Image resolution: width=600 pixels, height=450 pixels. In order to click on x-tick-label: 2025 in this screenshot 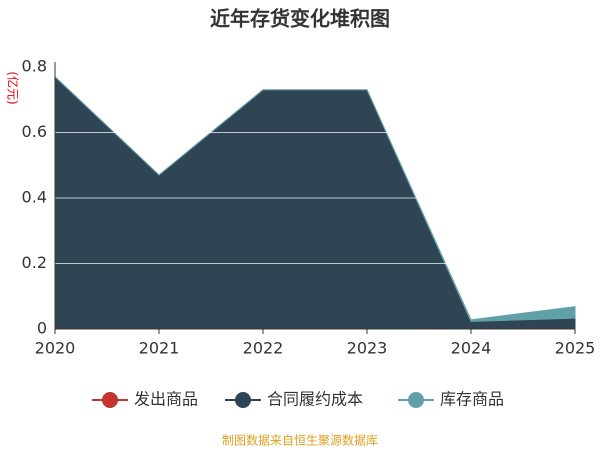, I will do `click(575, 348)`.